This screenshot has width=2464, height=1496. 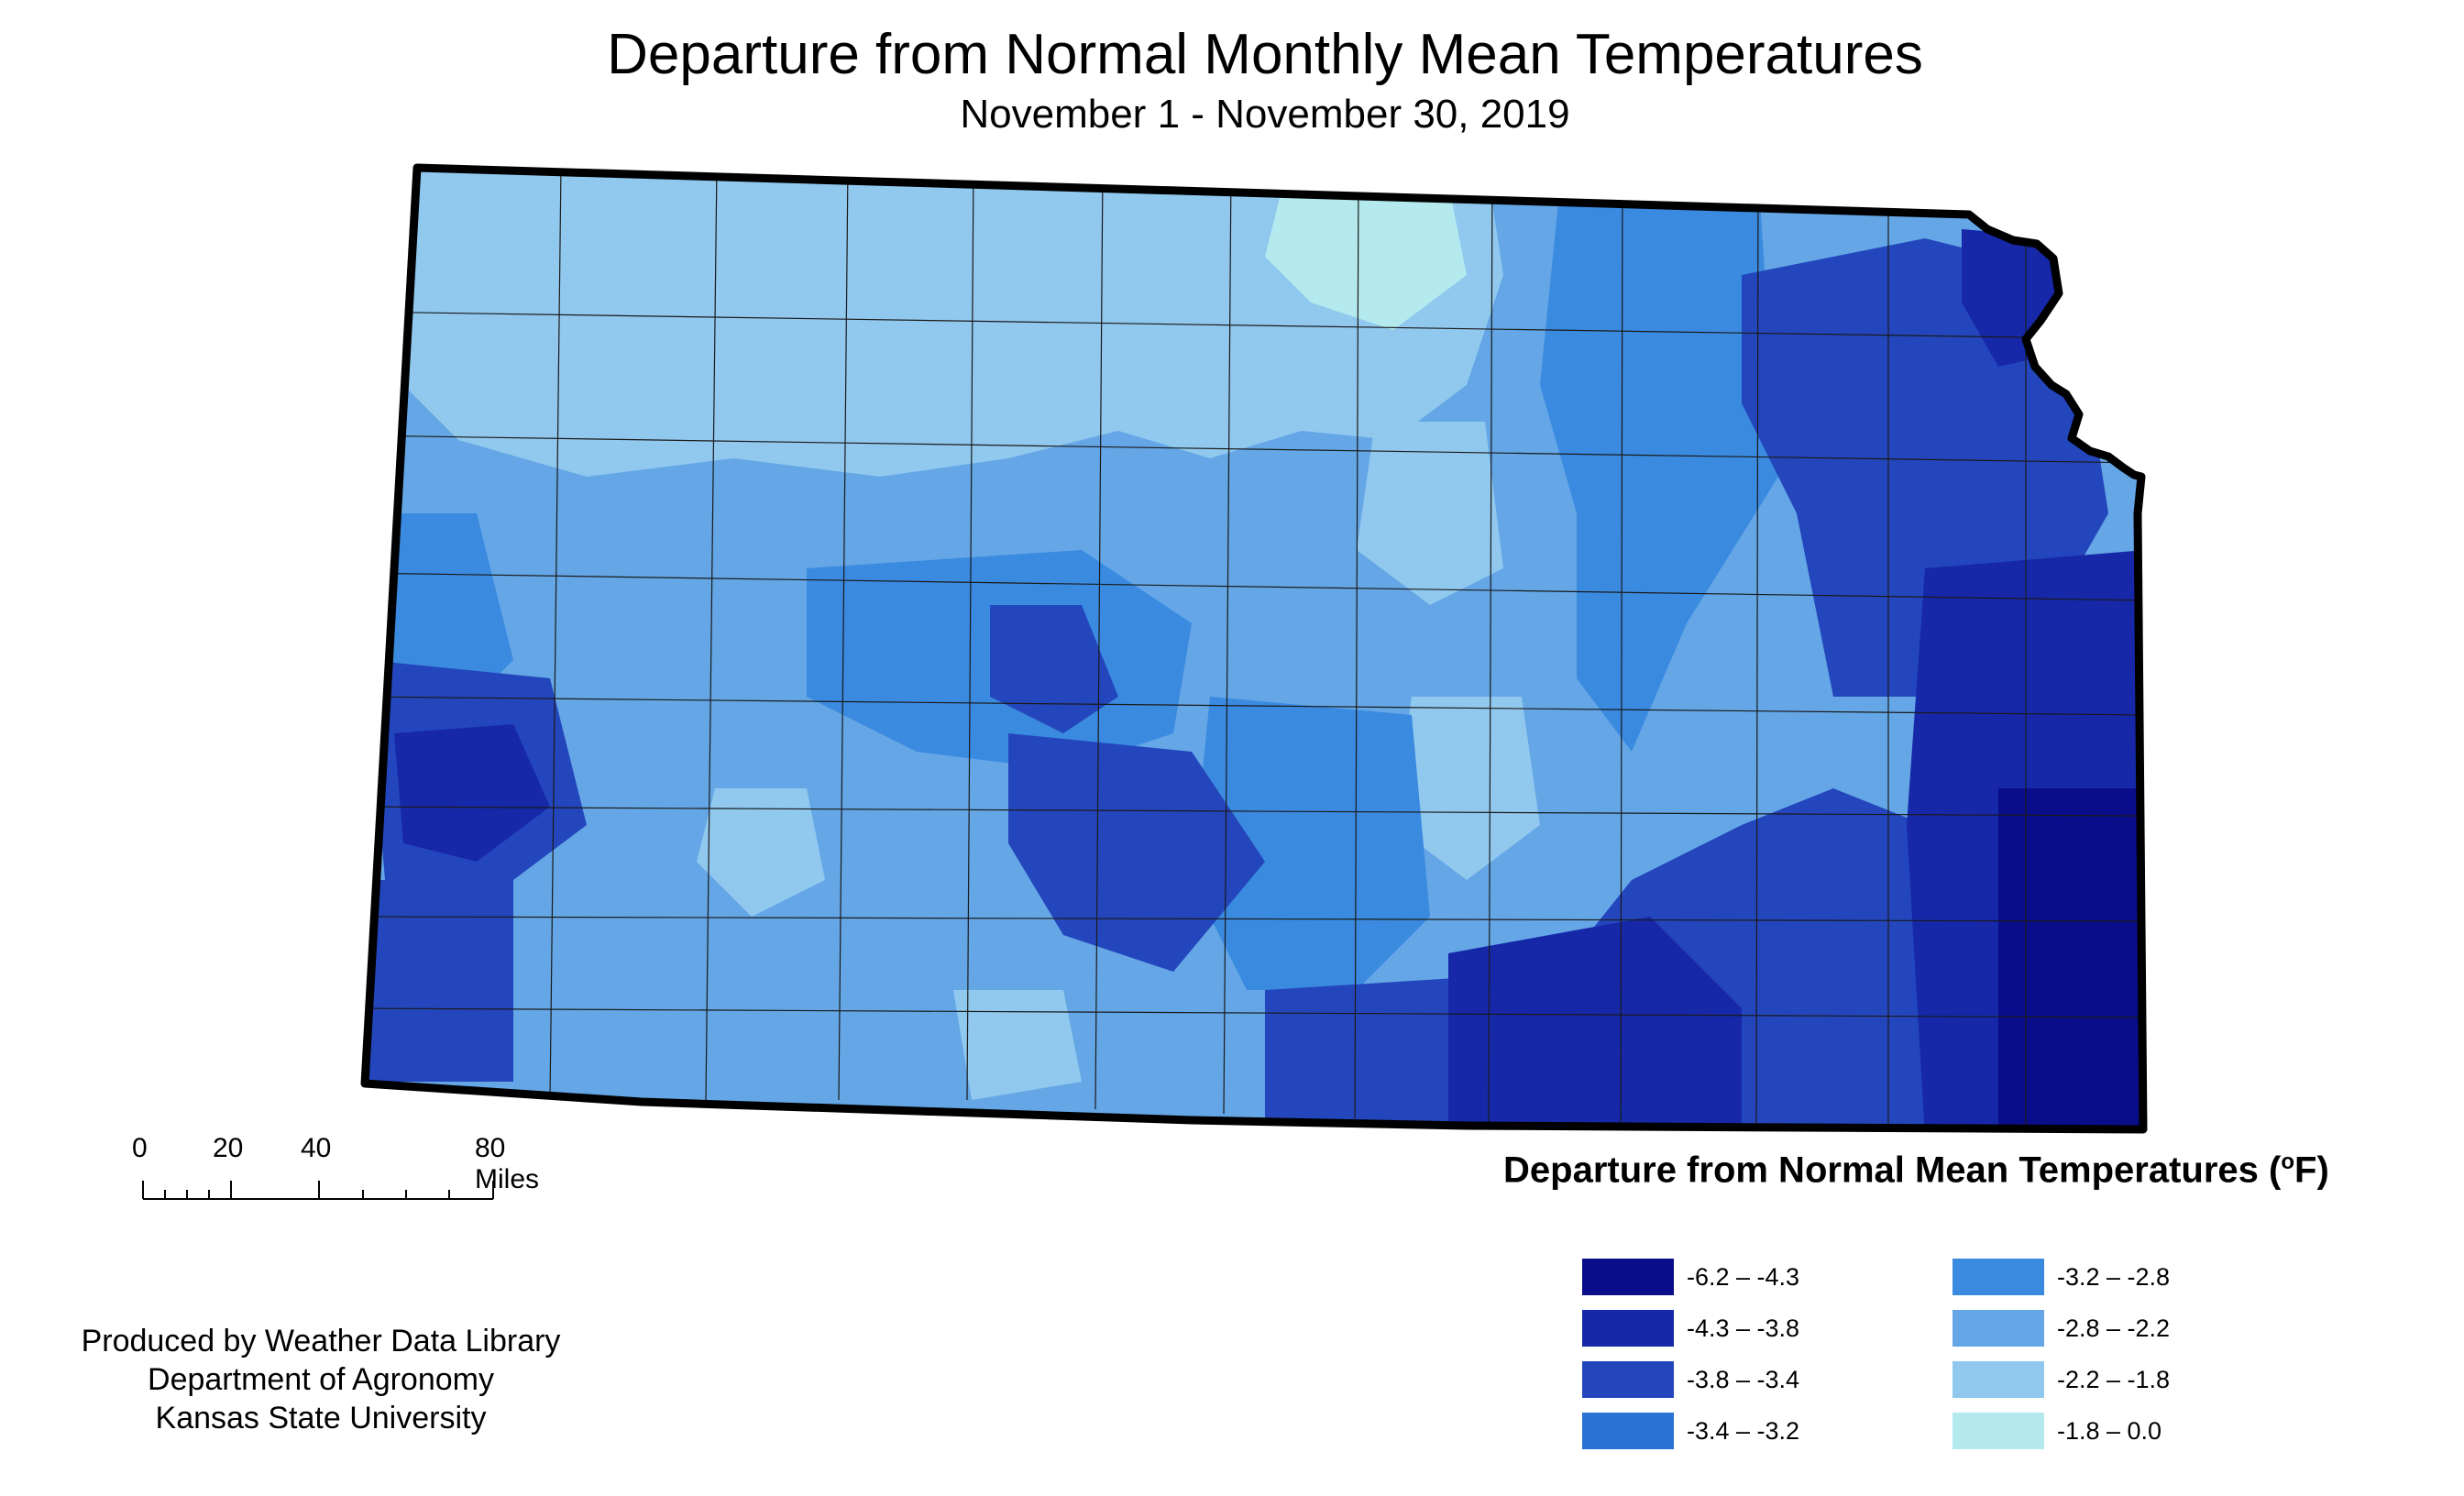 What do you see at coordinates (228, 1148) in the screenshot?
I see `scale-label-20: 20` at bounding box center [228, 1148].